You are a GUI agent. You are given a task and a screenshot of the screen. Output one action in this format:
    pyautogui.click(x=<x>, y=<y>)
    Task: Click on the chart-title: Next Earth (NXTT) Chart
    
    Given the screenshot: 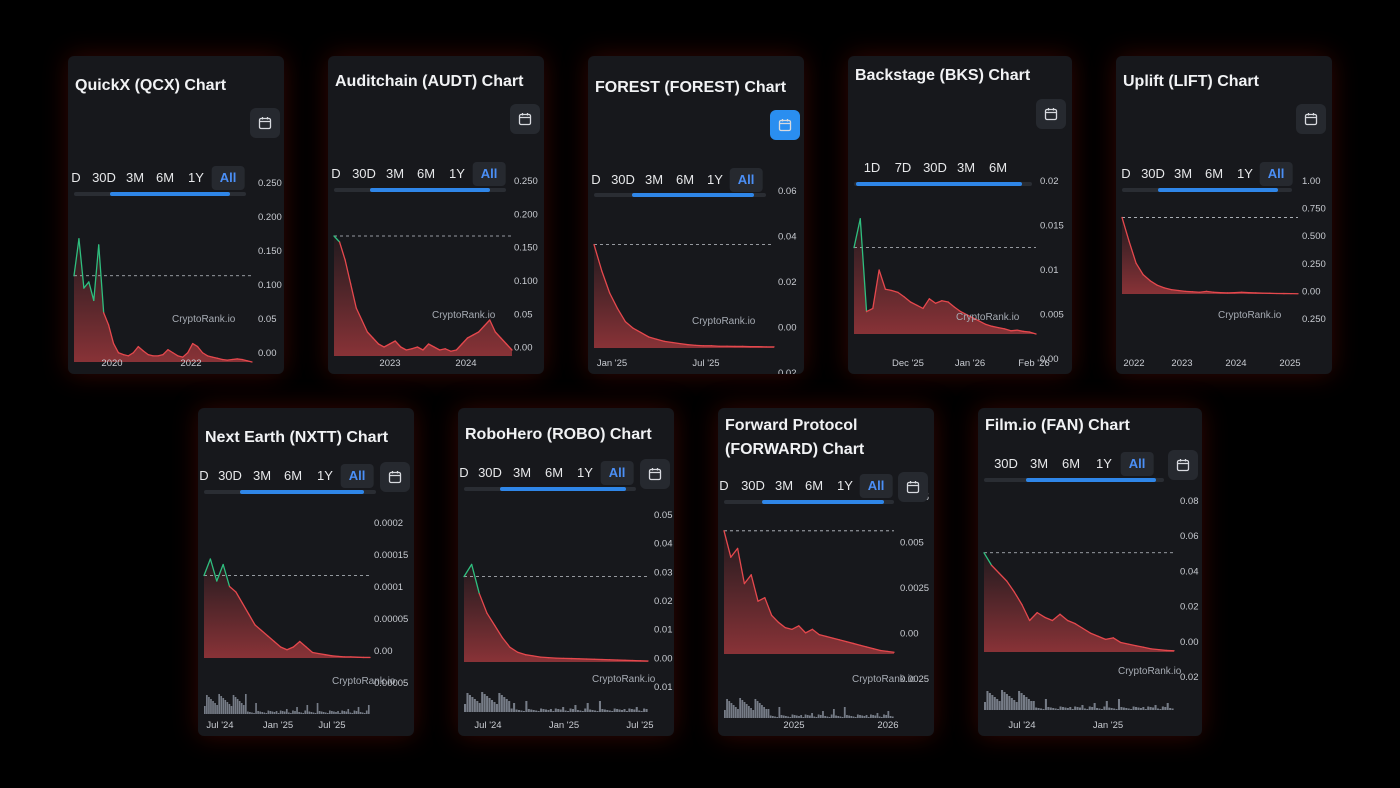 What is the action you would take?
    pyautogui.click(x=297, y=437)
    